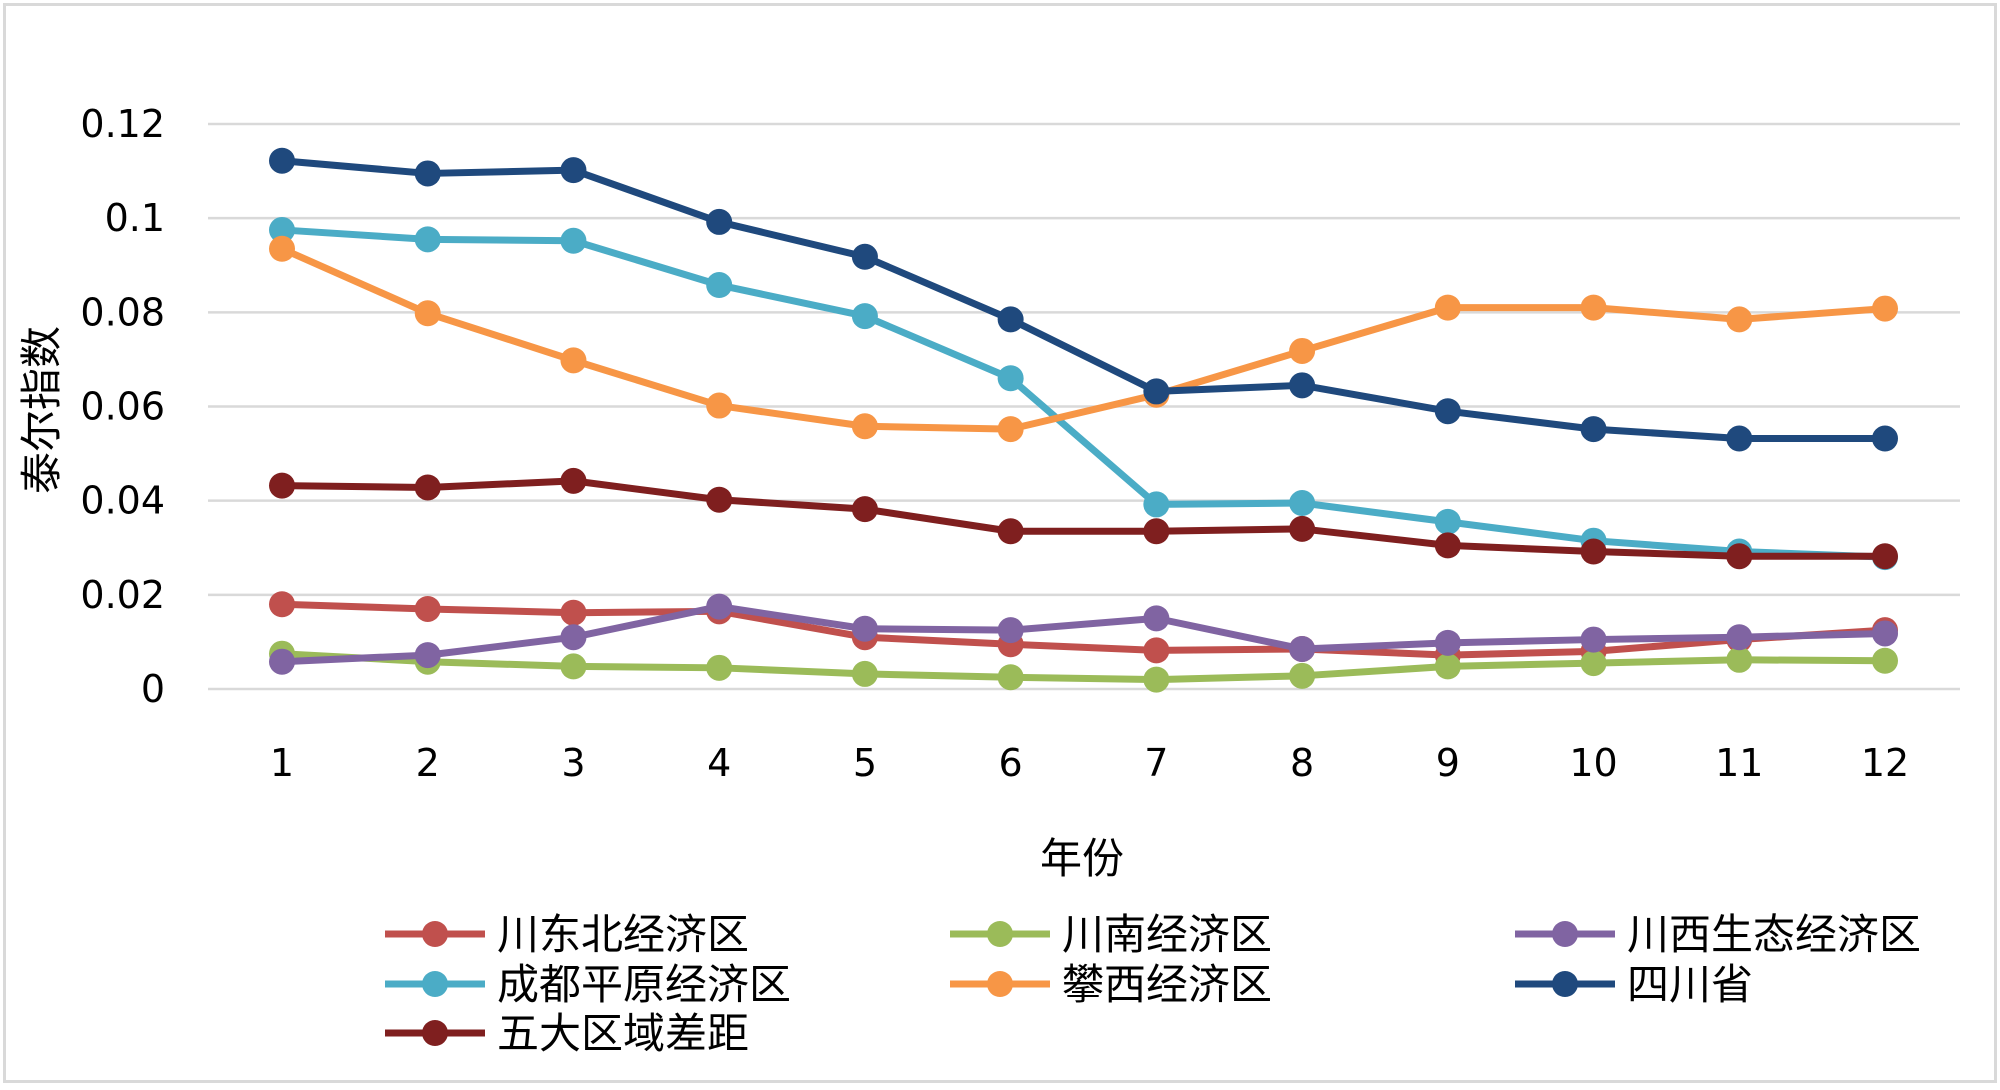 The image size is (2000, 1090). What do you see at coordinates (153, 689) in the screenshot?
I see `y-tick-label: 0` at bounding box center [153, 689].